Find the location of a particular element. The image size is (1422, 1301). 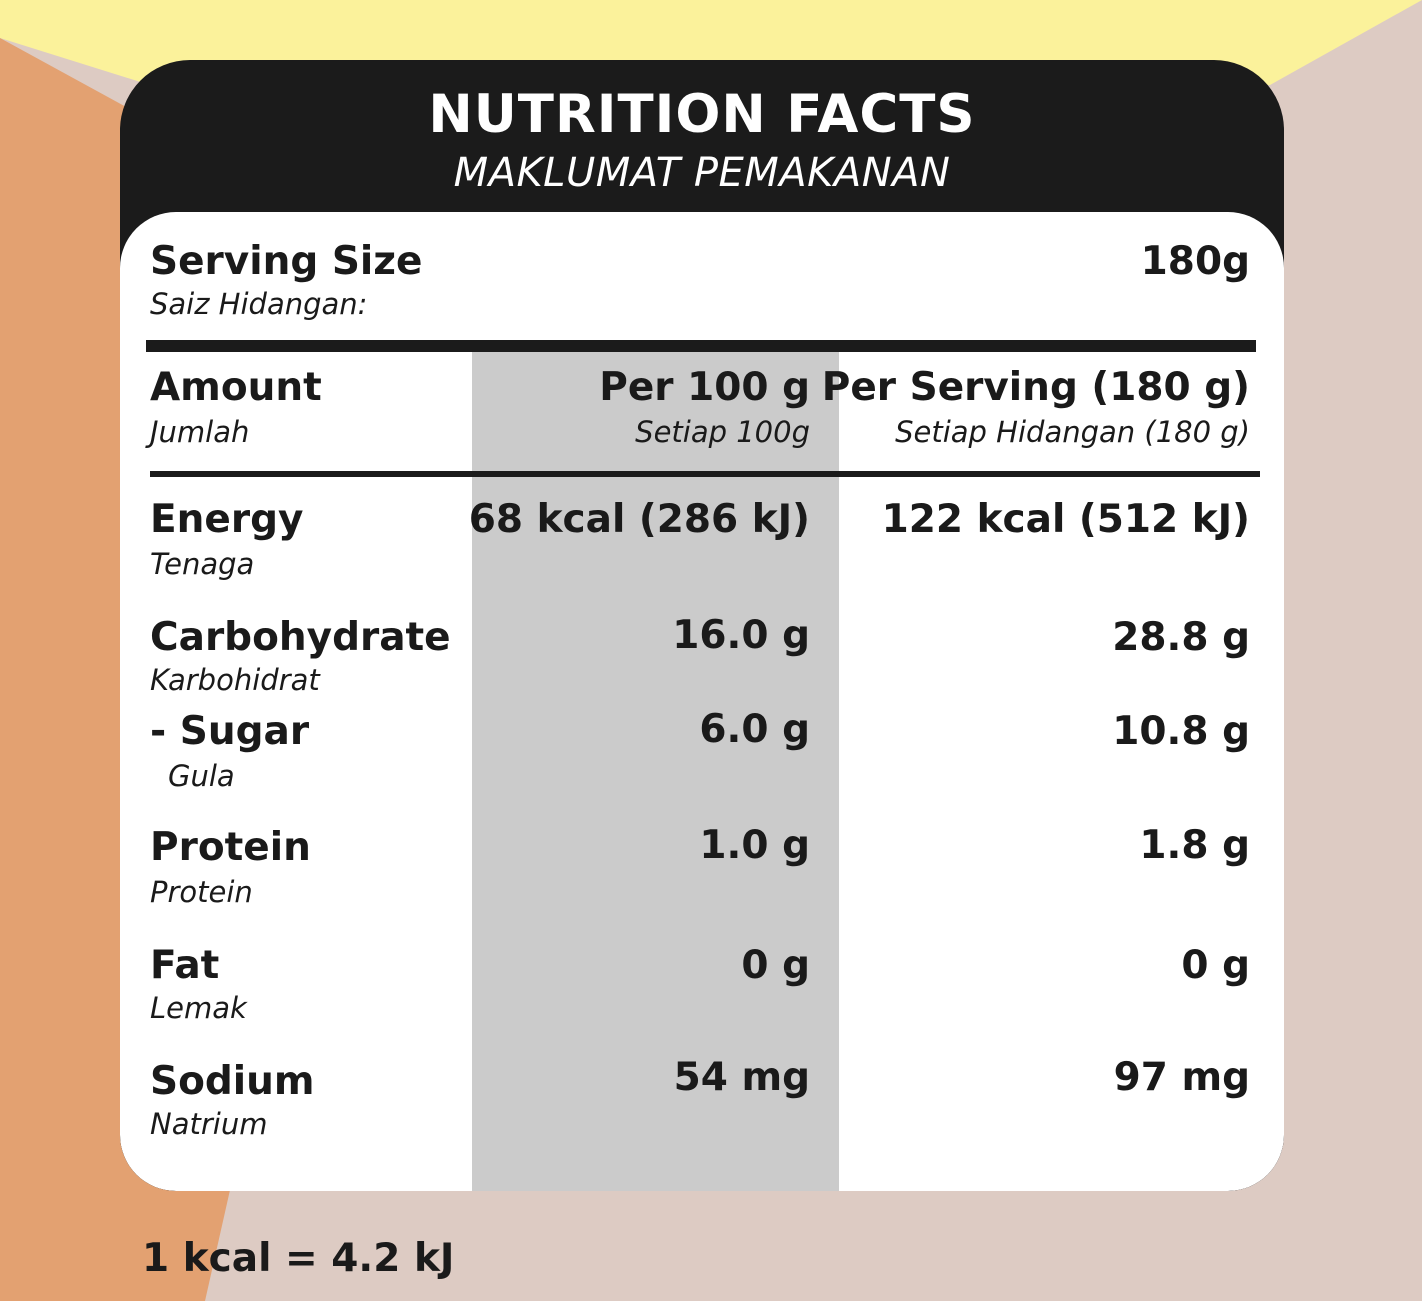

row-sugar-name: - Sugar is located at coordinates (230, 731).